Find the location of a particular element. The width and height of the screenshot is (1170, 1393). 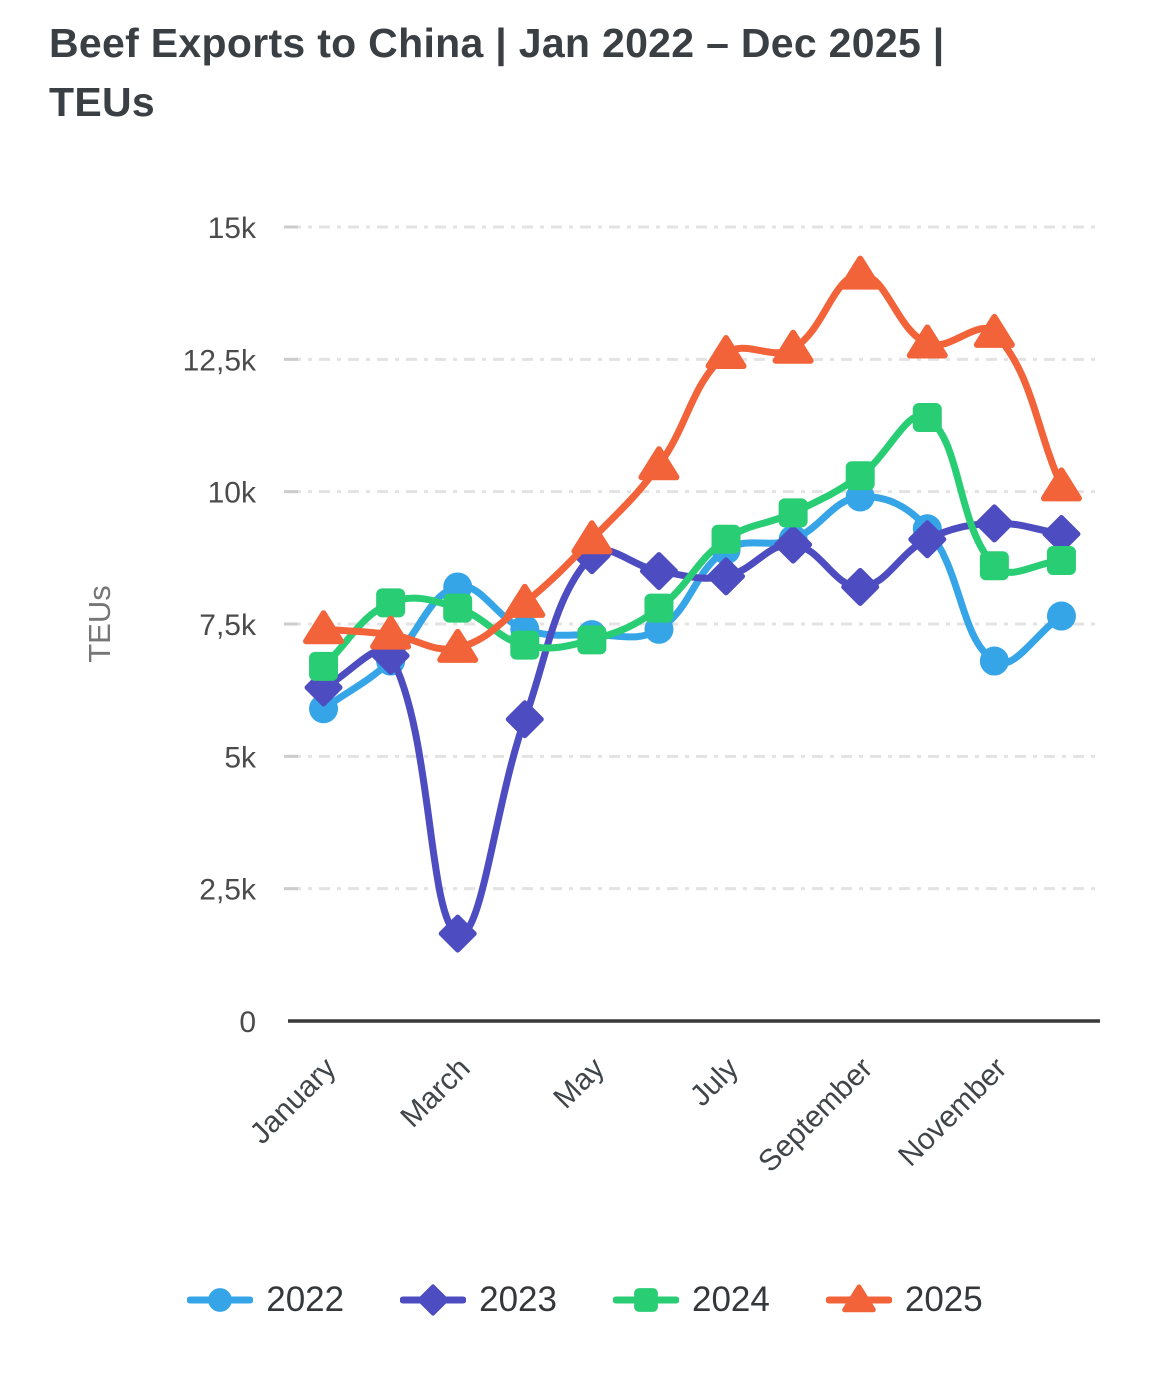

series-2022-line is located at coordinates (692, 603).